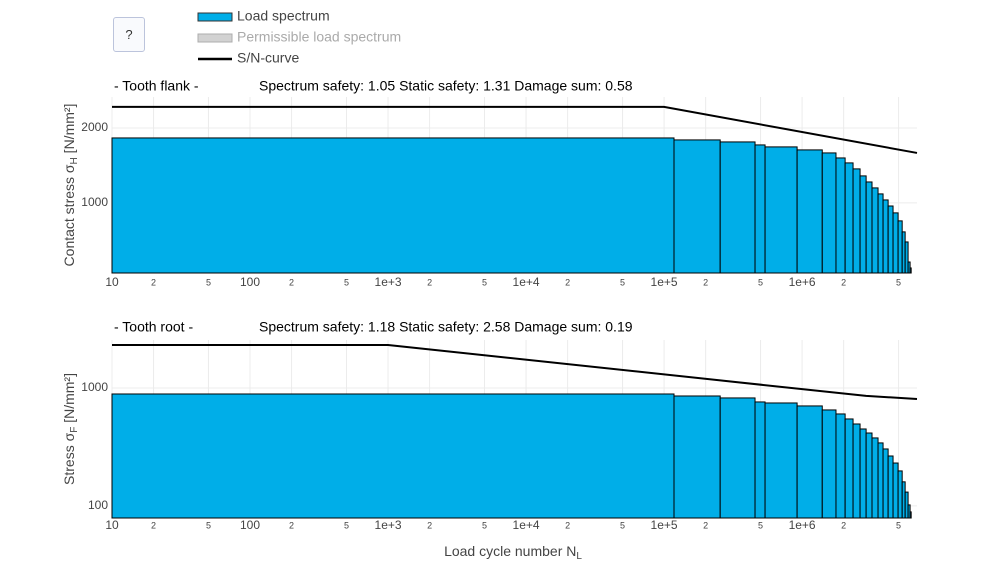 The height and width of the screenshot is (563, 1000). Describe the element at coordinates (299, 37) in the screenshot. I see `legend-item: Permissible load spectrum` at that location.